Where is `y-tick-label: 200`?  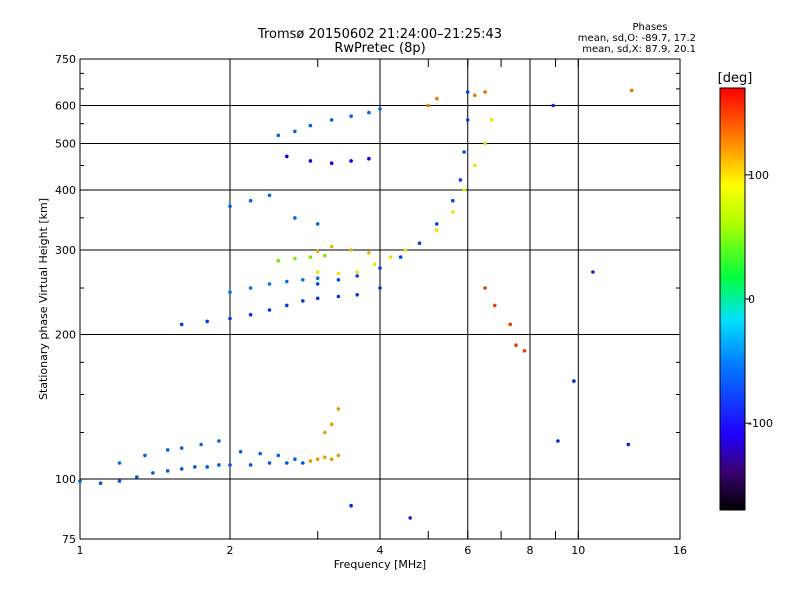
y-tick-label: 200 is located at coordinates (65, 335).